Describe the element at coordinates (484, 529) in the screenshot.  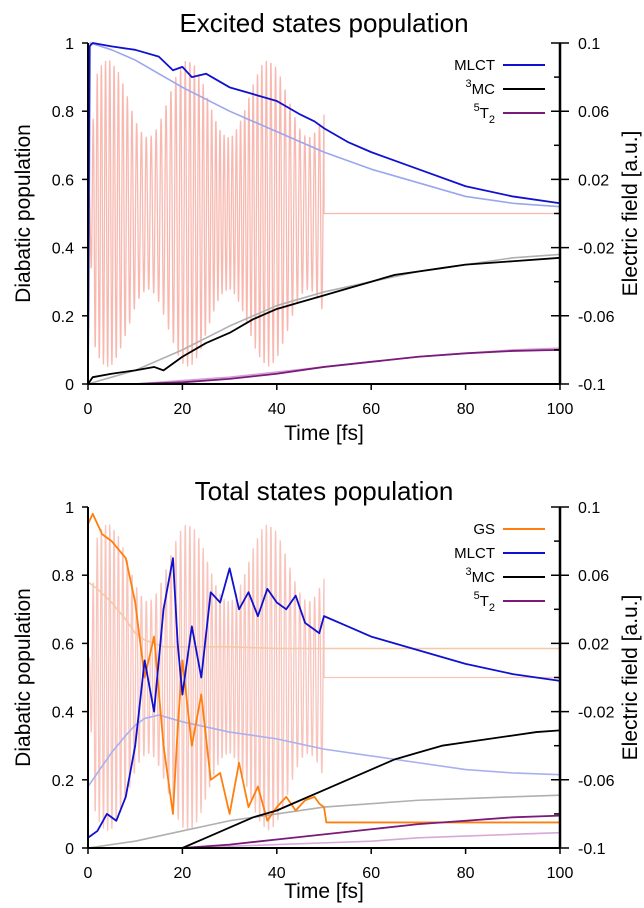
I see `legend-label: GS` at that location.